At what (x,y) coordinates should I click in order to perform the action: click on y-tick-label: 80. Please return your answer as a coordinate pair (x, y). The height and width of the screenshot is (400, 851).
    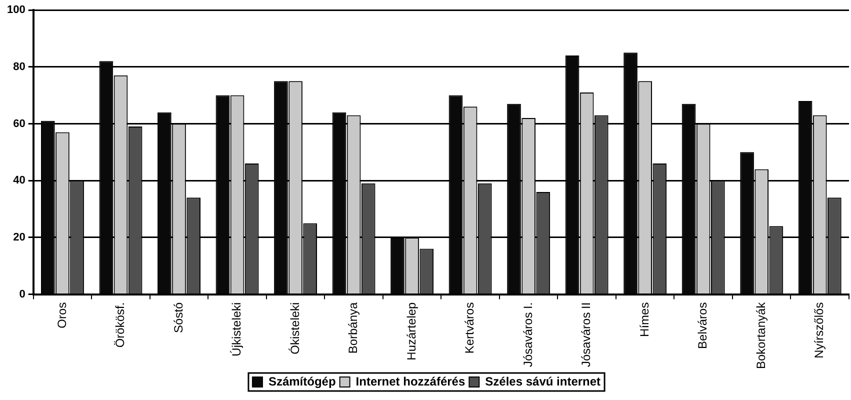
    Looking at the image, I should click on (19, 66).